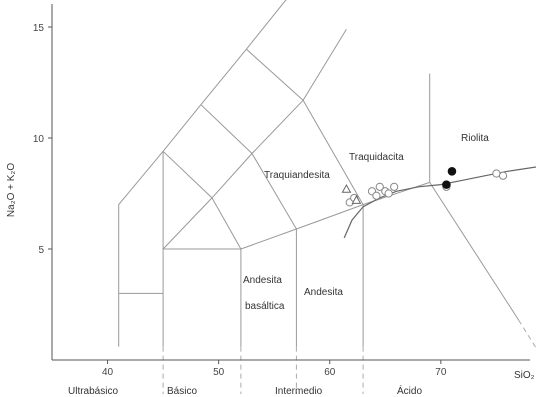 The height and width of the screenshot is (397, 536). Describe the element at coordinates (41, 250) in the screenshot. I see `y-tick-label: 5` at that location.